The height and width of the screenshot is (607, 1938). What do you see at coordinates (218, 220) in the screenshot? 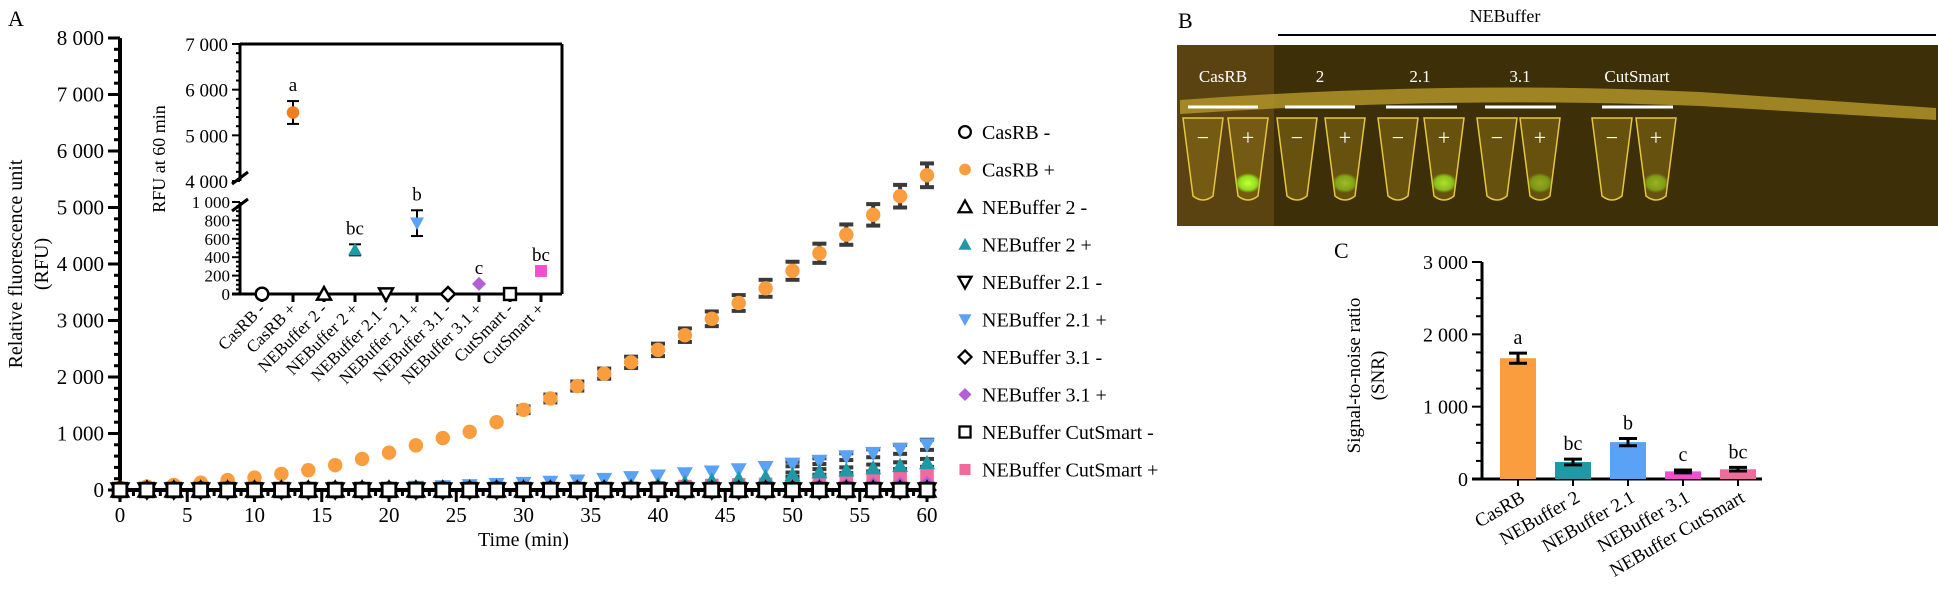
I see `y-tick-label: 800` at bounding box center [218, 220].